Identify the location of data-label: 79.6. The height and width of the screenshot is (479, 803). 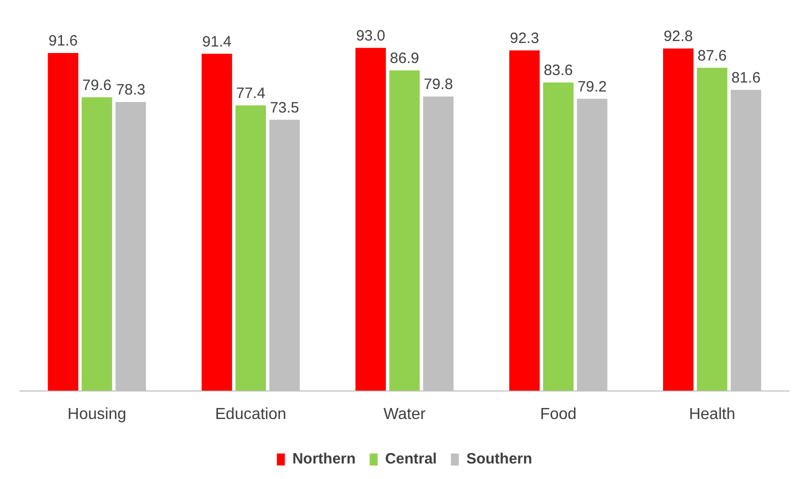
(97, 85).